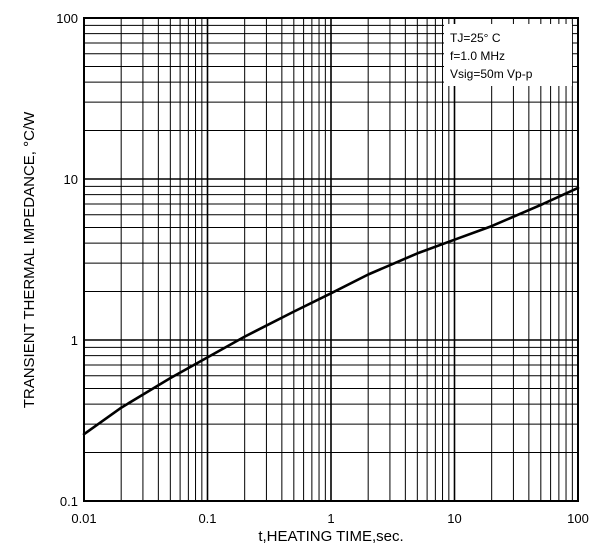 The height and width of the screenshot is (548, 613). Describe the element at coordinates (69, 501) in the screenshot. I see `y-tick-label: 0.1` at that location.